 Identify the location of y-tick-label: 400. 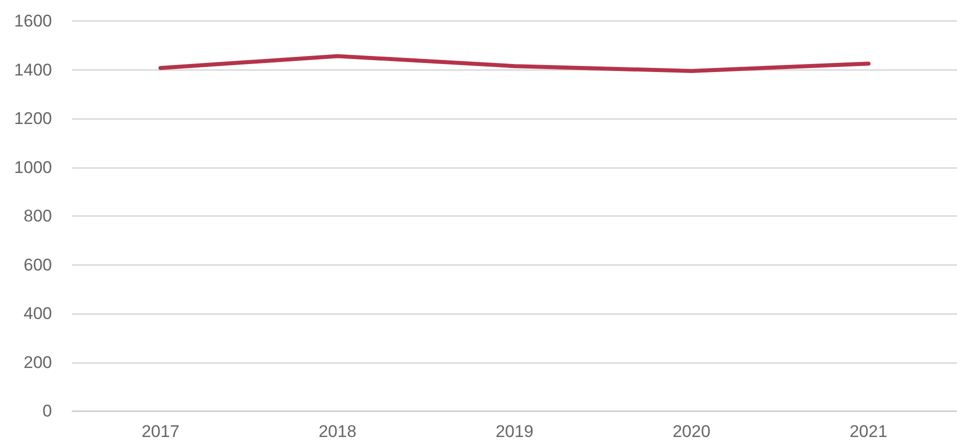
(38, 313).